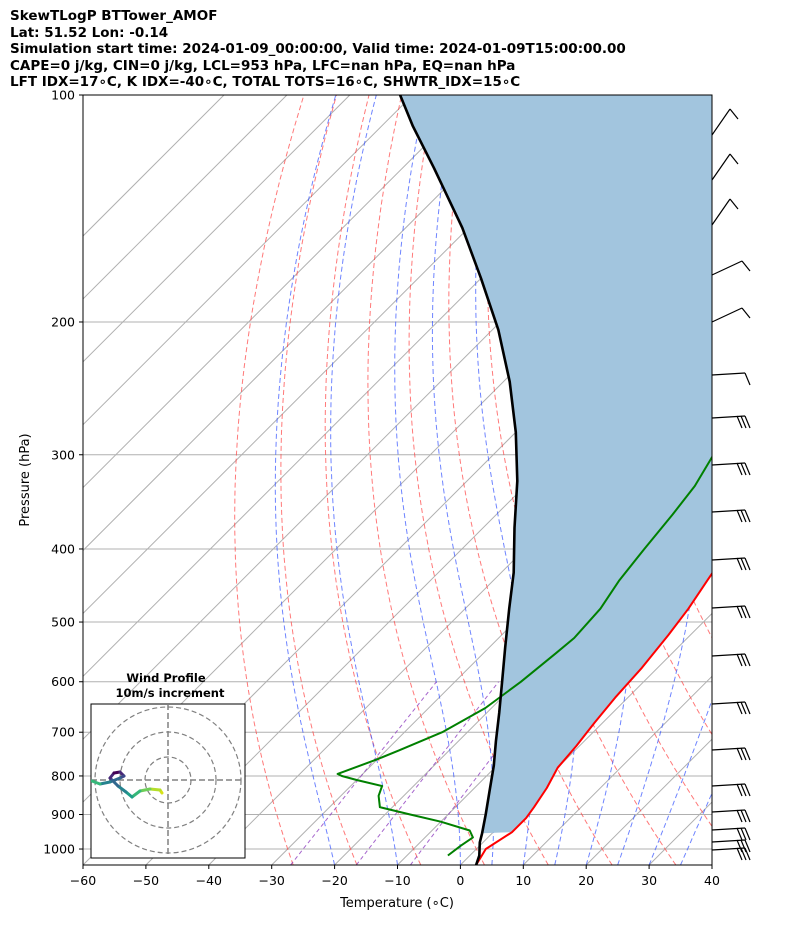  Describe the element at coordinates (586, 880) in the screenshot. I see `x-tick-label: 20` at that location.